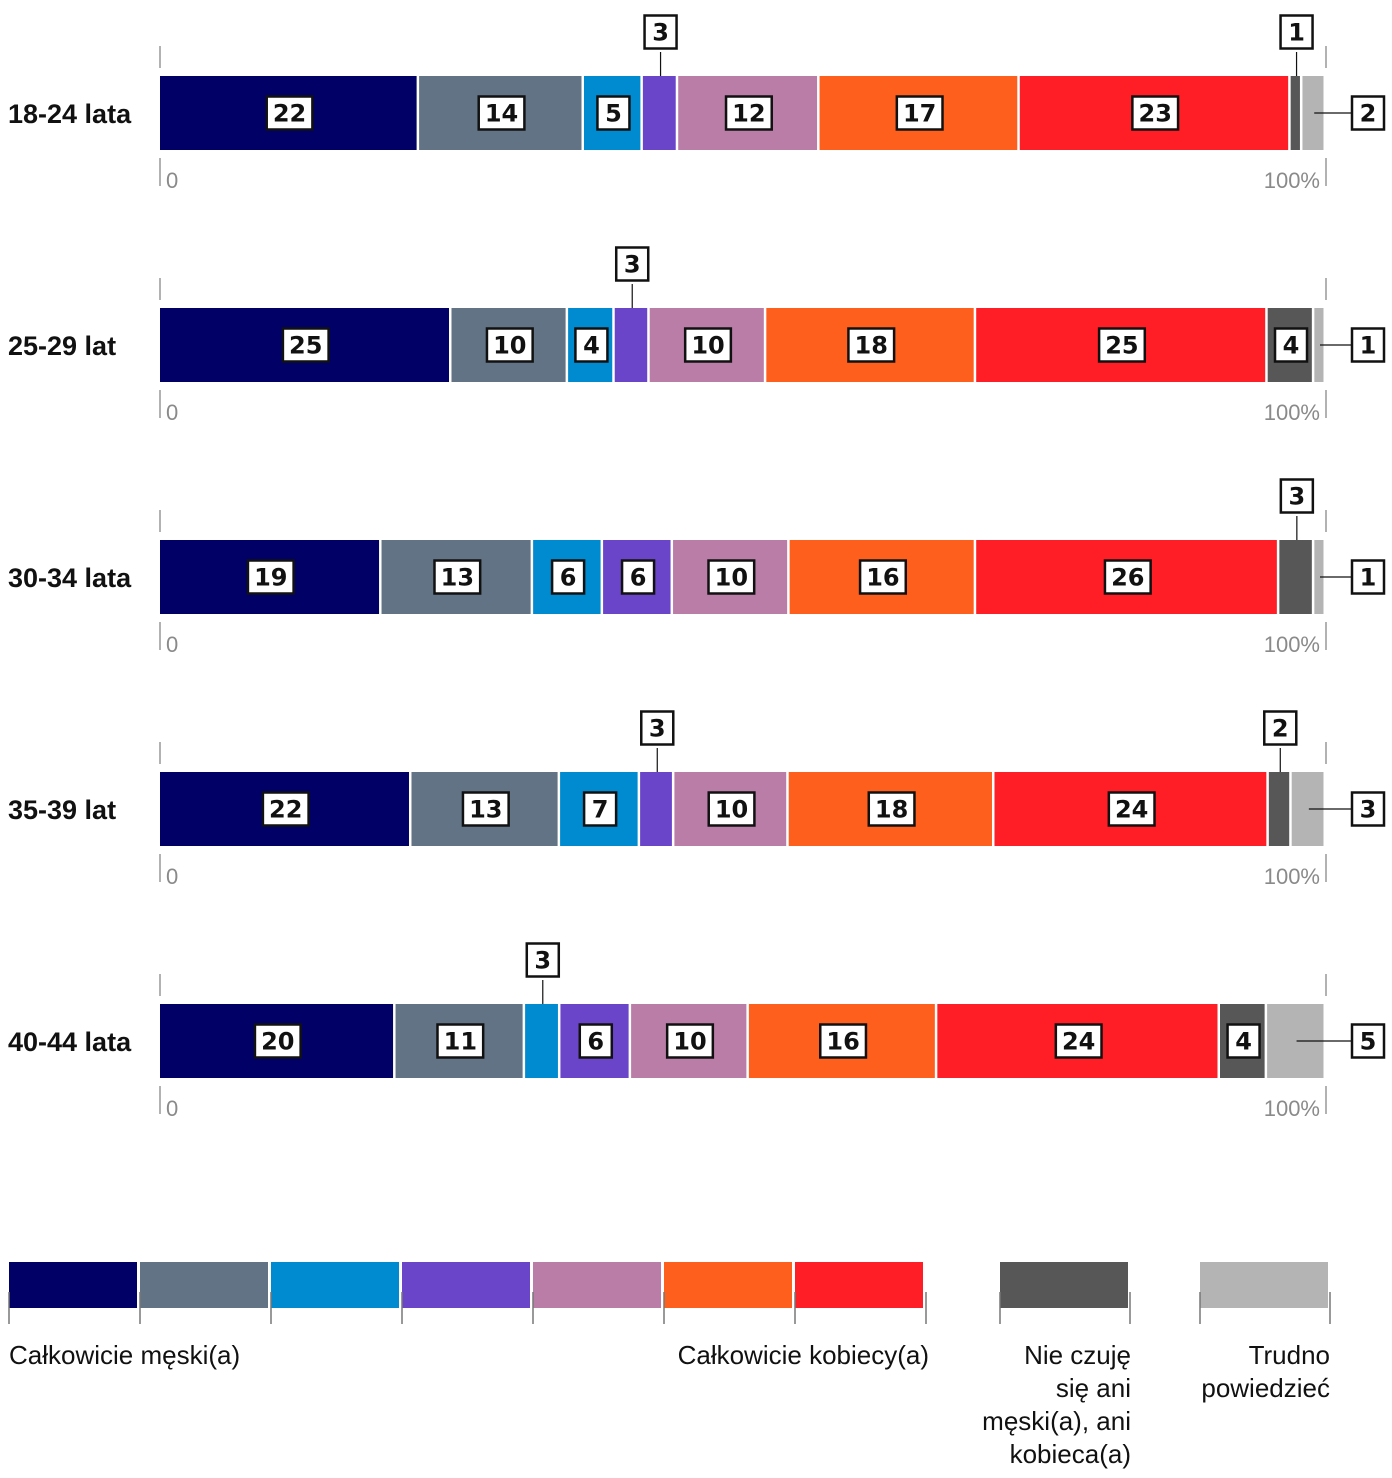 This screenshot has width=1392, height=1478. I want to click on value-label: 24, so click(1078, 1042).